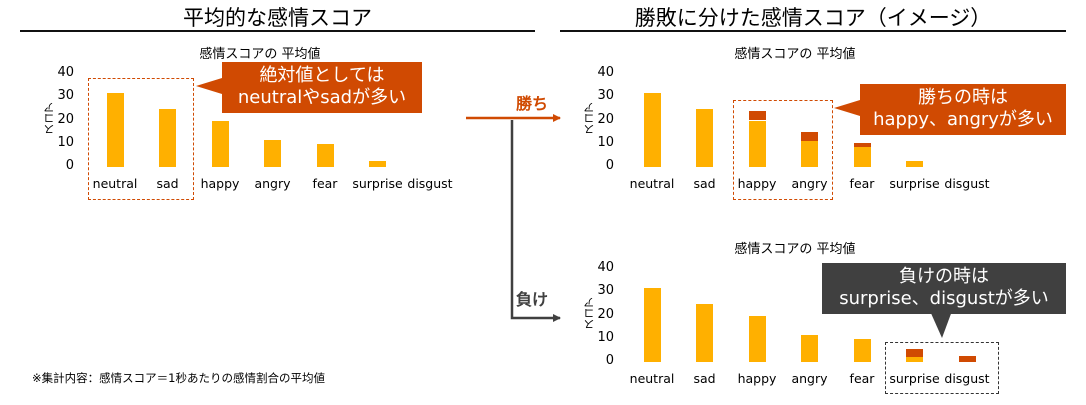  I want to click on bar-fear-s1, so click(862, 145).